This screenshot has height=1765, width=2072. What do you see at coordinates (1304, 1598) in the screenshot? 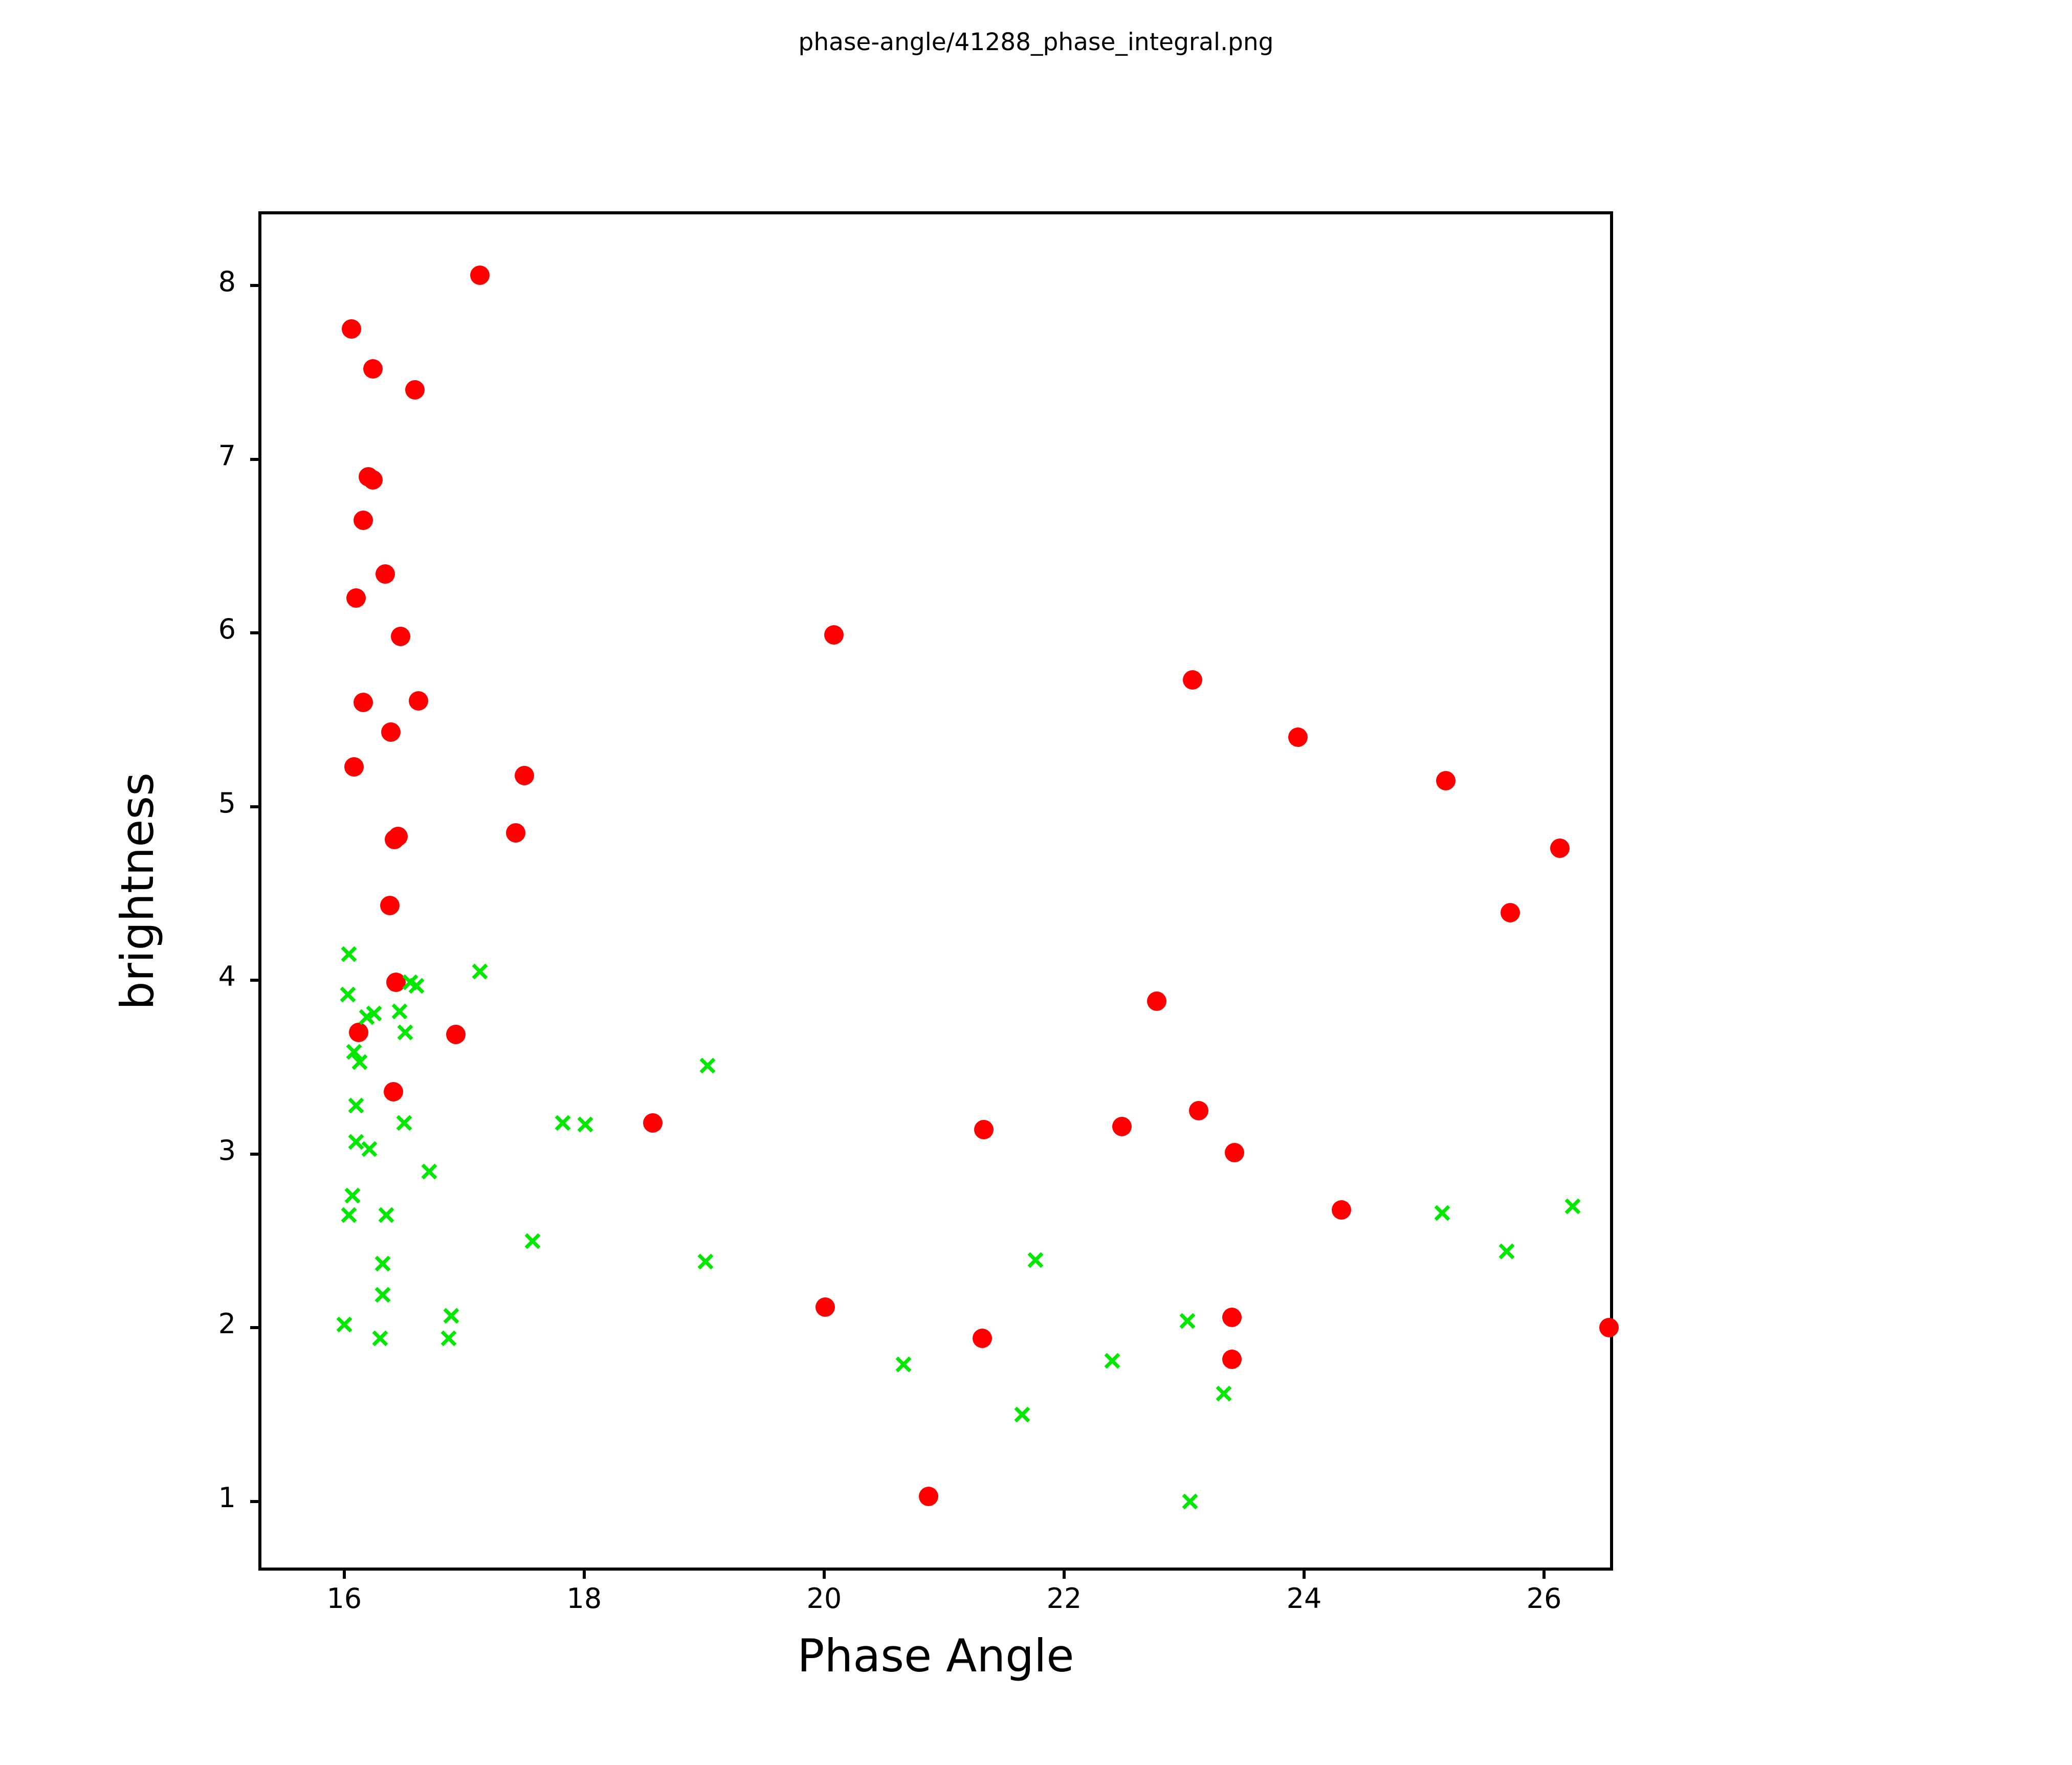
I see `x-tick-label: 24` at bounding box center [1304, 1598].